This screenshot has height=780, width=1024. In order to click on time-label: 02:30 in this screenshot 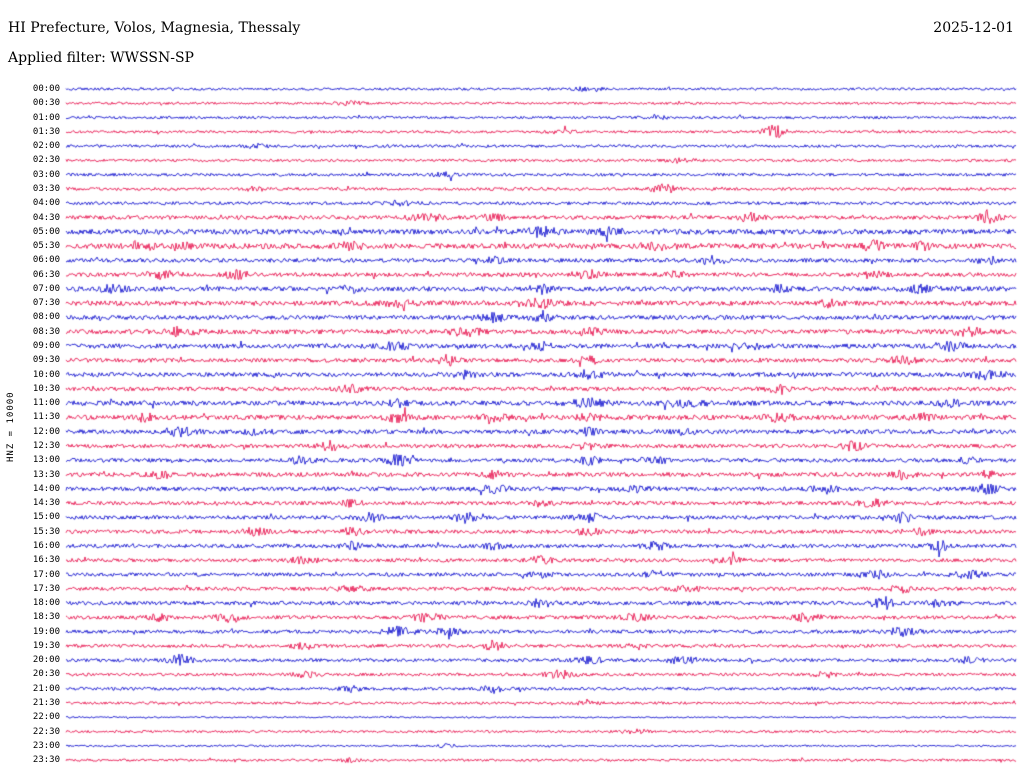, I will do `click(46, 160)`.